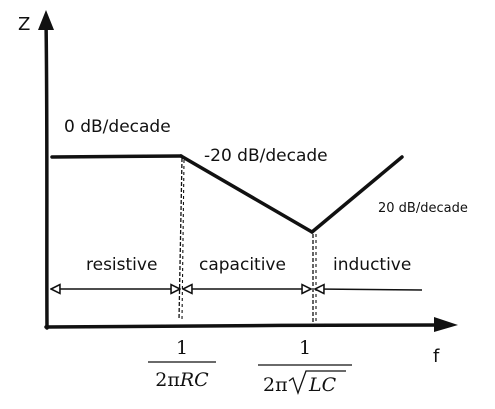 The height and width of the screenshot is (409, 495). Describe the element at coordinates (322, 385) in the screenshot. I see `breakpoint-lc-denominator-vars: LC` at that location.